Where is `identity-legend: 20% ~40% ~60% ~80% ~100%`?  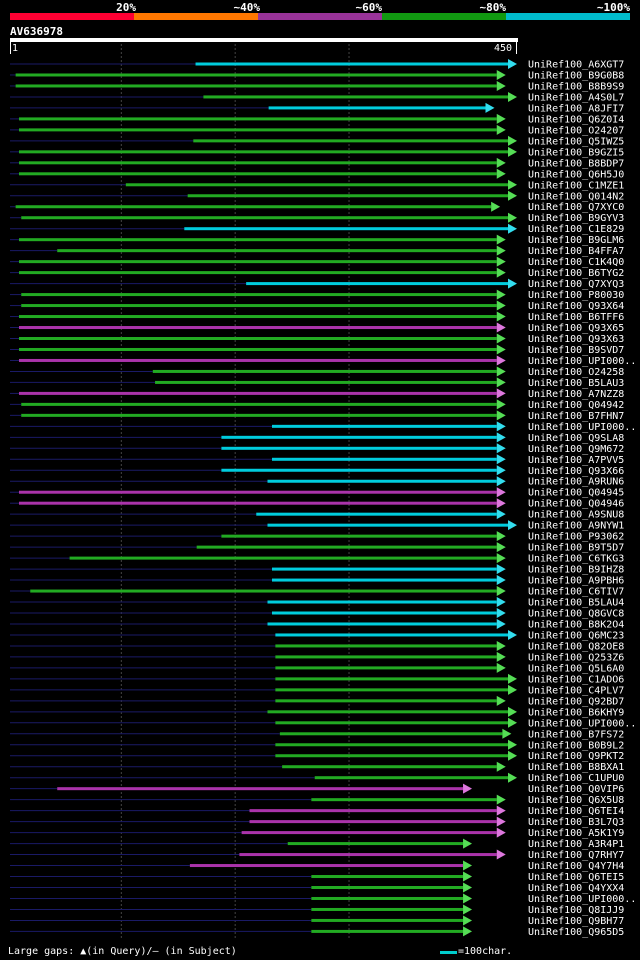 identity-legend: 20% ~40% ~60% ~80% ~100% is located at coordinates (320, 11).